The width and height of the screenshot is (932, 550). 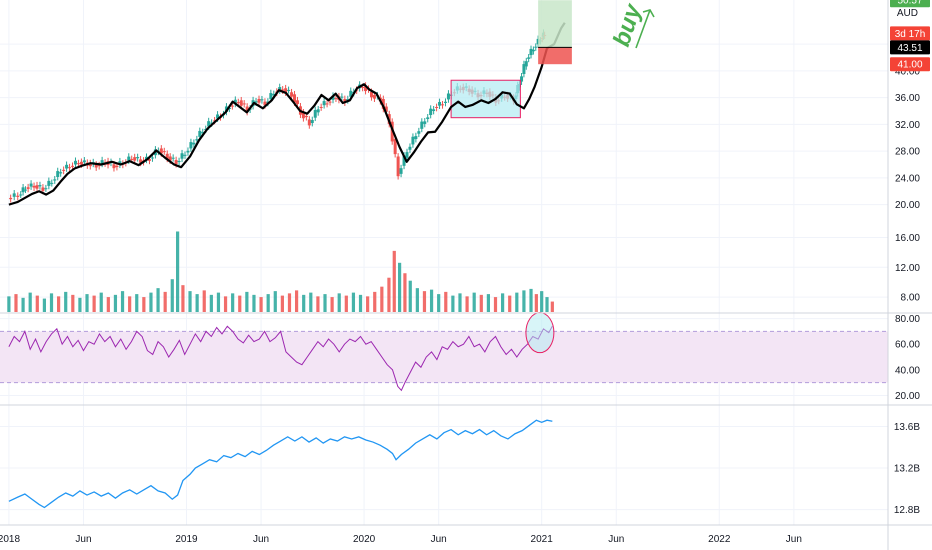 I want to click on target-zone, so click(x=555, y=24).